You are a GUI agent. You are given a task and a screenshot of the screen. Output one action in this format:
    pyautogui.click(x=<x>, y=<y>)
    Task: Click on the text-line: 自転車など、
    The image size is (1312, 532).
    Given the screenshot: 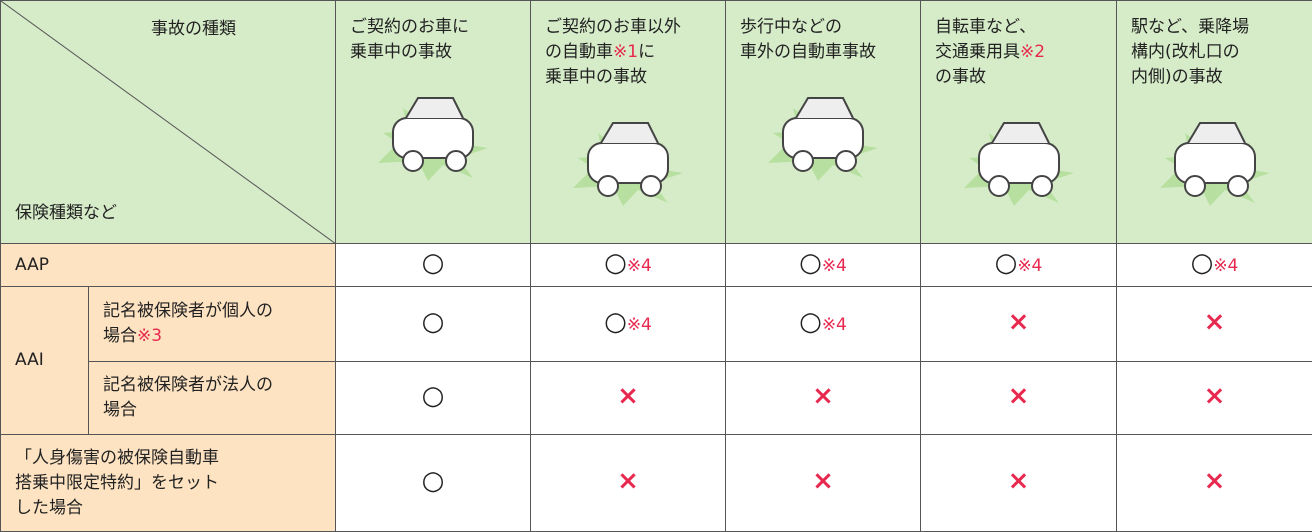 What is the action you would take?
    pyautogui.click(x=1018, y=27)
    